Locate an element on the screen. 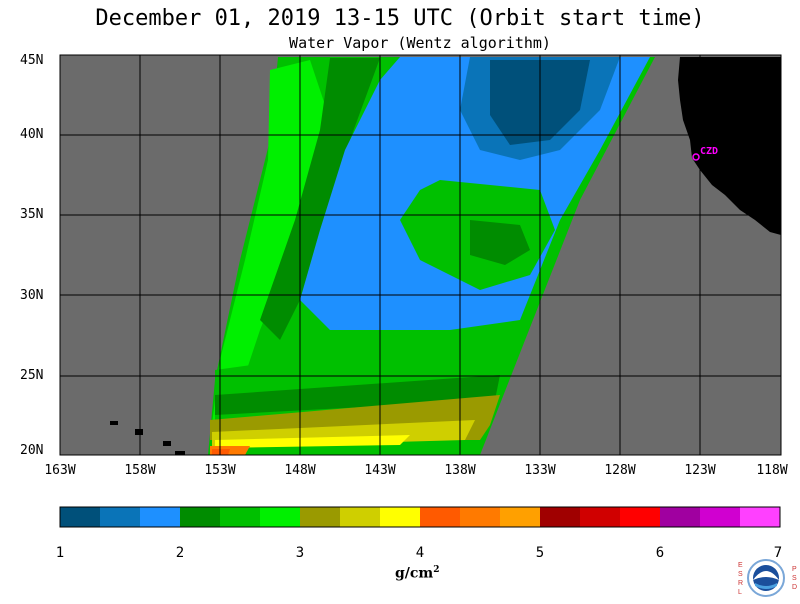 The height and width of the screenshot is (604, 800). lon-label-133w: 133W is located at coordinates (540, 470).